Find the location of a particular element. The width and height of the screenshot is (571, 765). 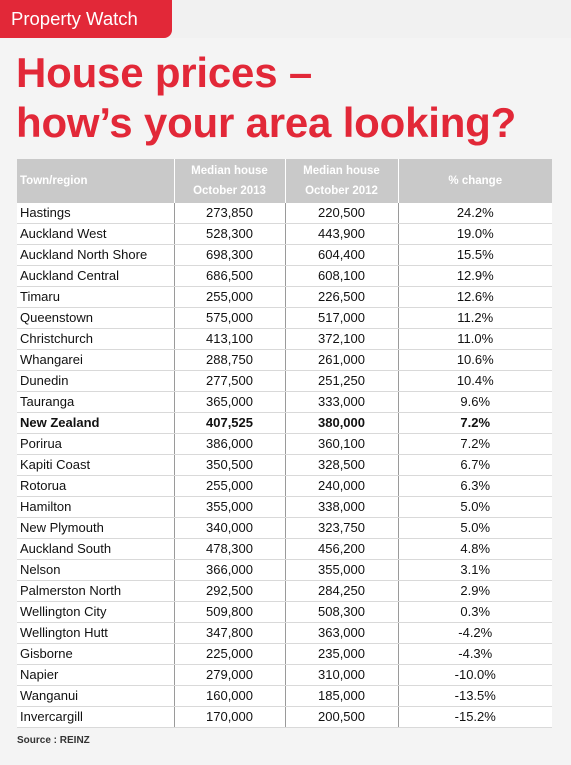

section-tag: Property Watch is located at coordinates (86, 19).